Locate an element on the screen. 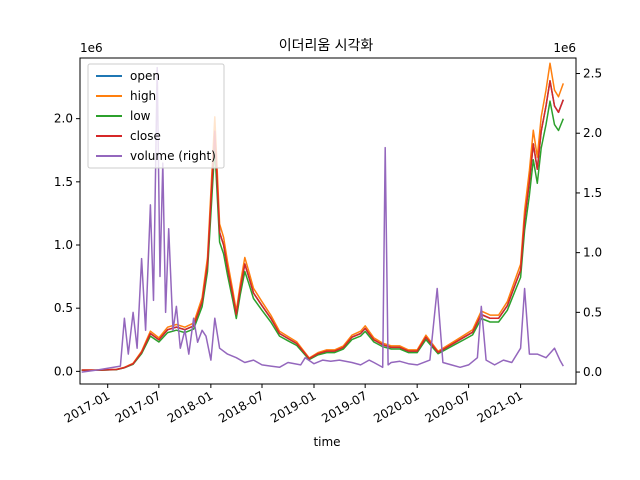 The image size is (640, 480). x-tick-label: 2019-07 is located at coordinates (344, 406).